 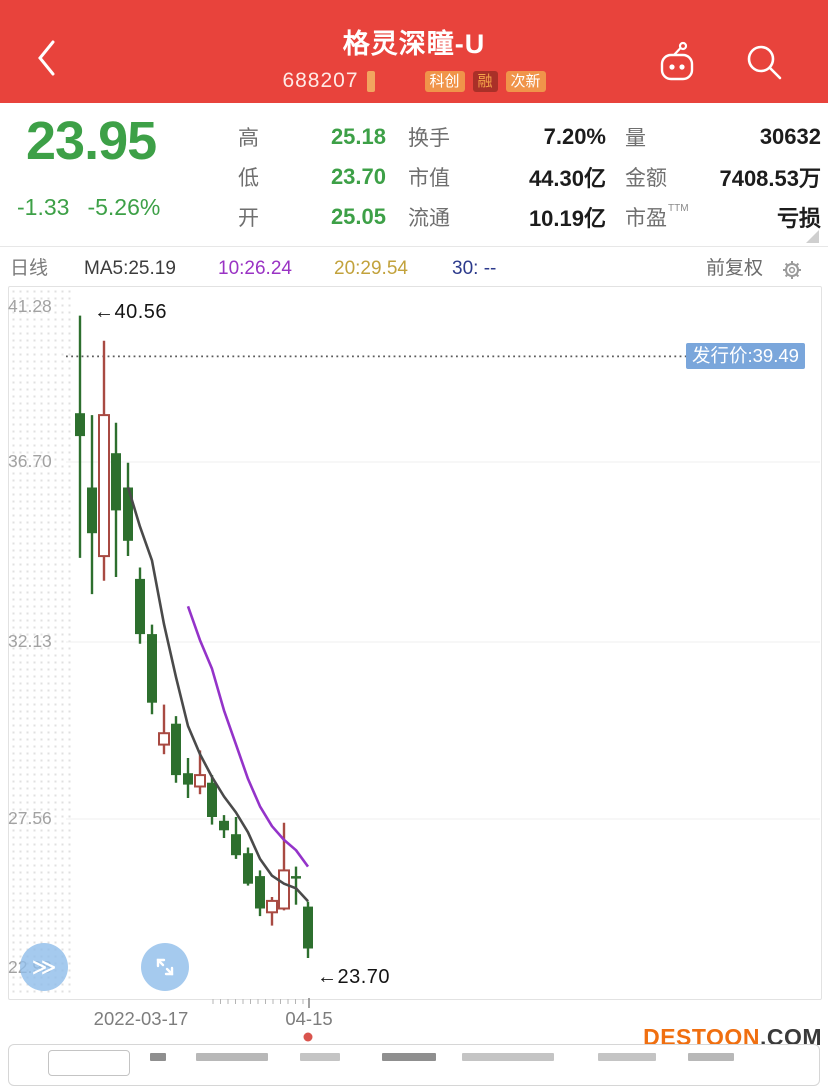 What do you see at coordinates (770, 178) in the screenshot?
I see `stat-value: 7408.53万` at bounding box center [770, 178].